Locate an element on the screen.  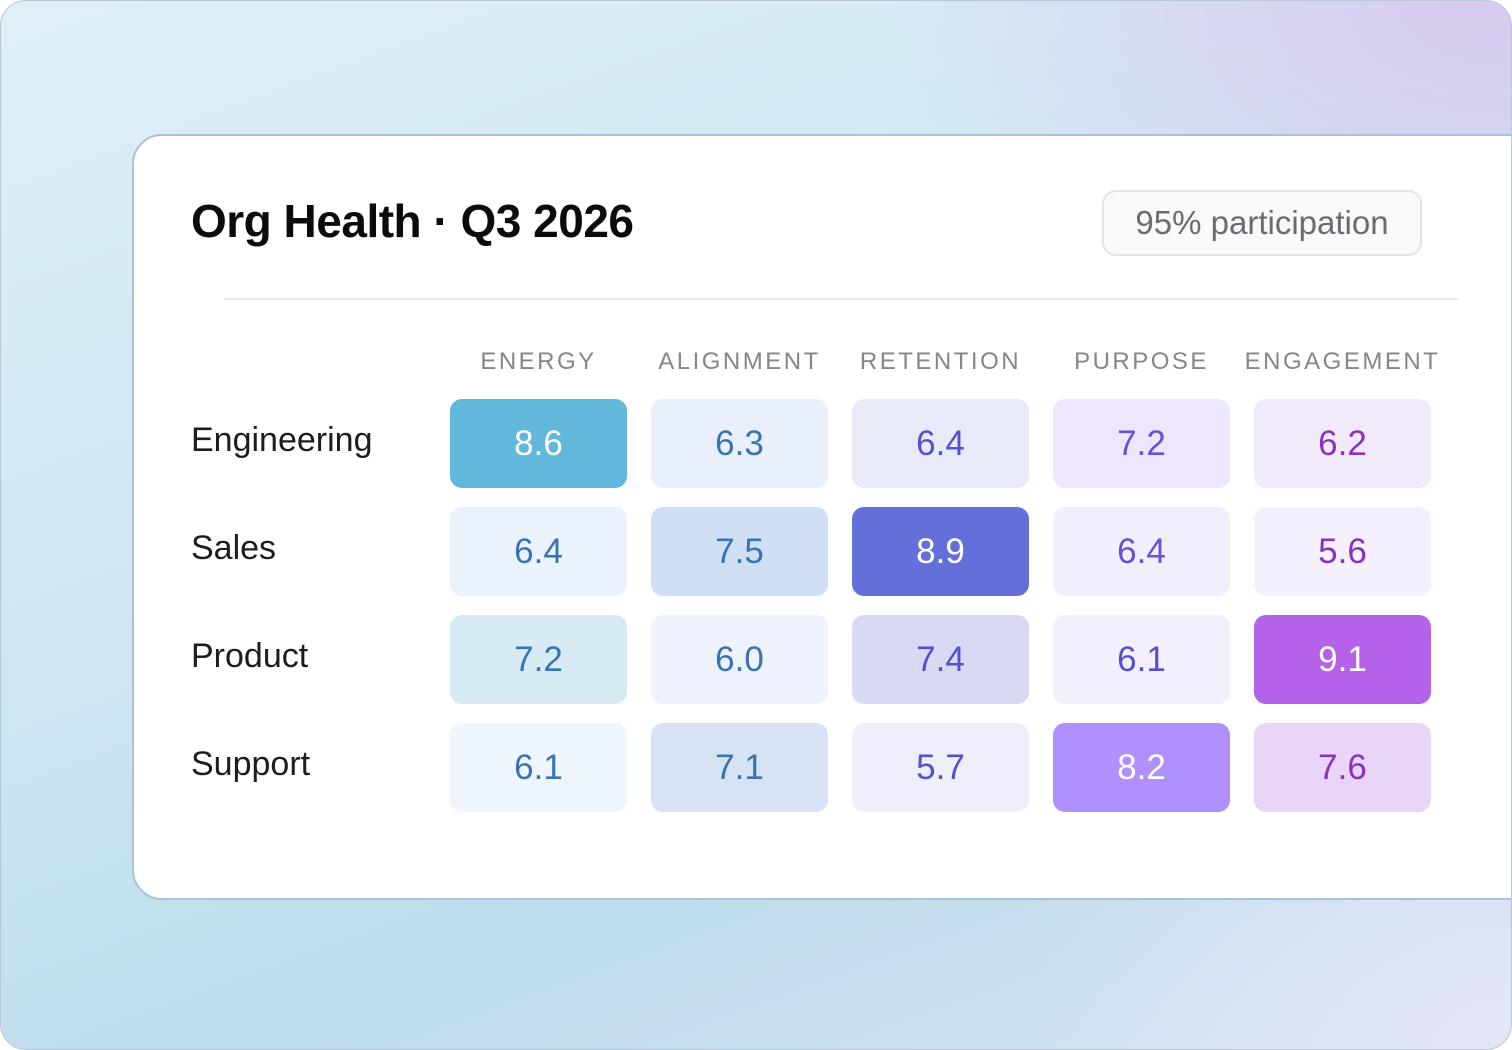
heatmap-cell-product-alignment: 6.0 is located at coordinates (739, 659).